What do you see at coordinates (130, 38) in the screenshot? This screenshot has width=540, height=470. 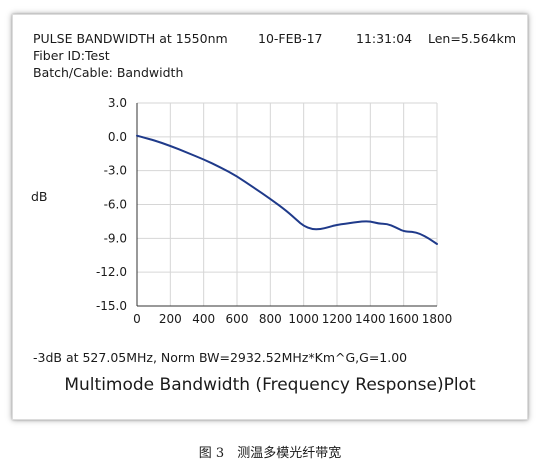 I see `measurement-title: PULSE BANDWIDTH at 1550nm` at bounding box center [130, 38].